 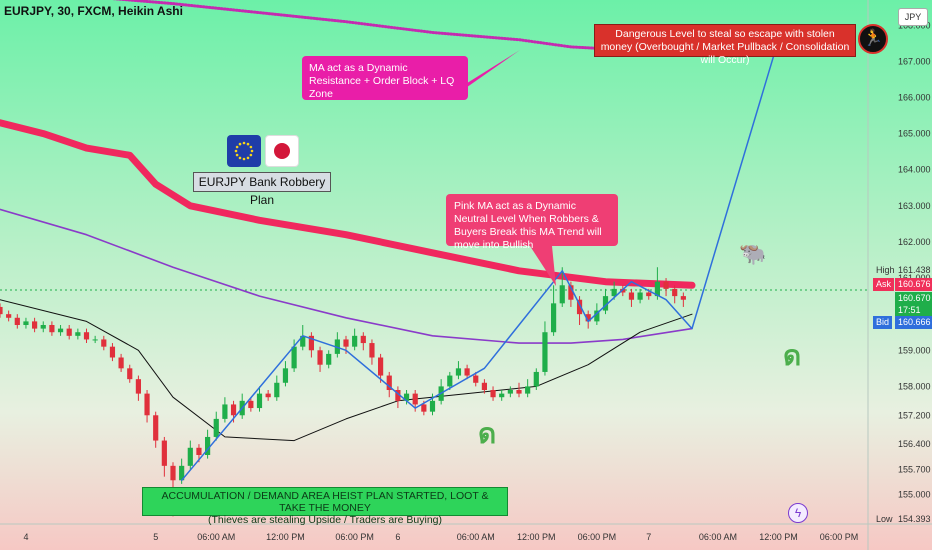 What do you see at coordinates (914, 134) in the screenshot?
I see `y-tick-label: 165.000` at bounding box center [914, 134].